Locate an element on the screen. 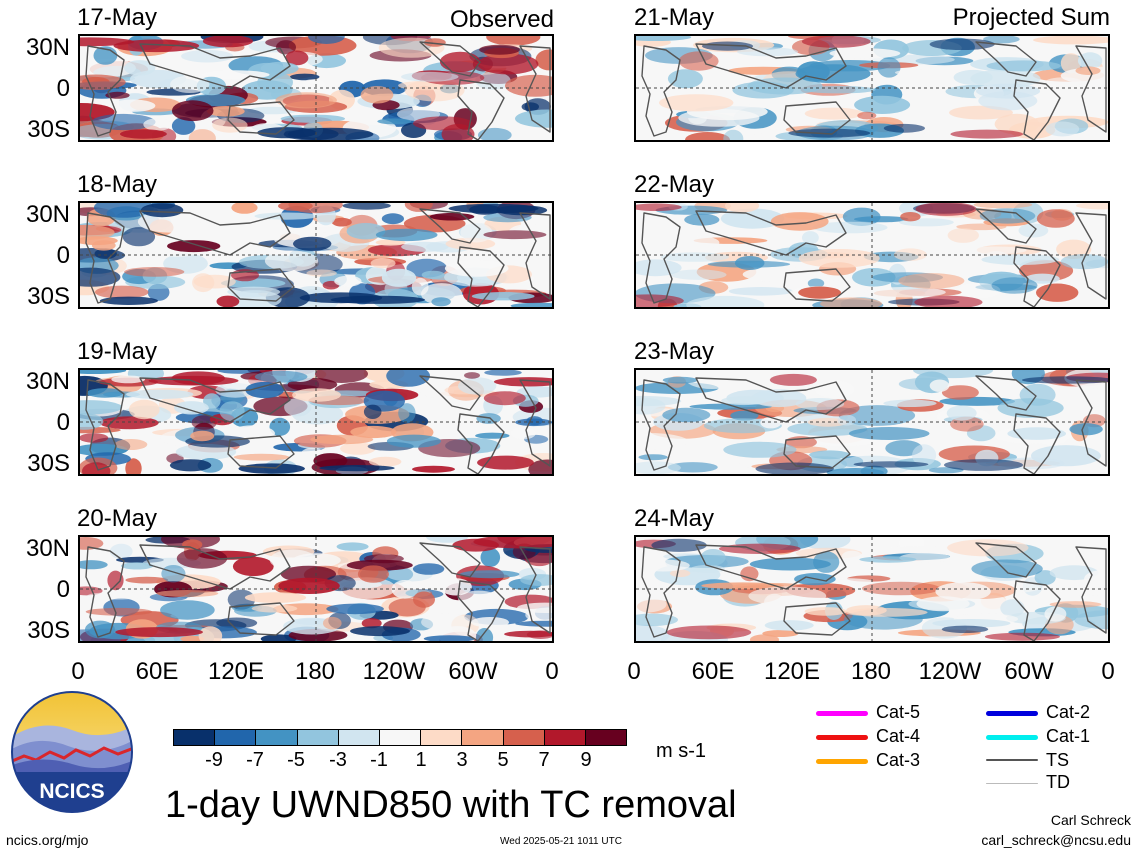 The height and width of the screenshot is (856, 1135). legend-label-ts: TS is located at coordinates (1058, 760).